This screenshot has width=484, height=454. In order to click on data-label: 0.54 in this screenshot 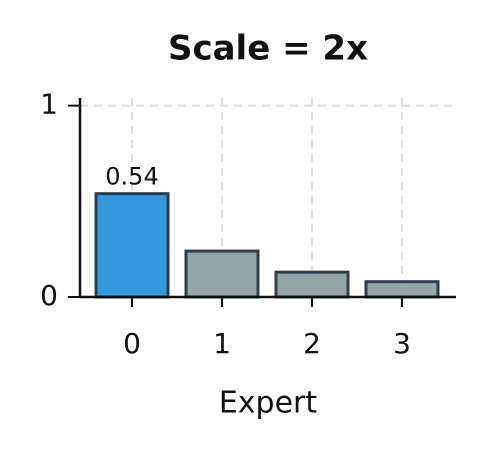, I will do `click(131, 177)`.